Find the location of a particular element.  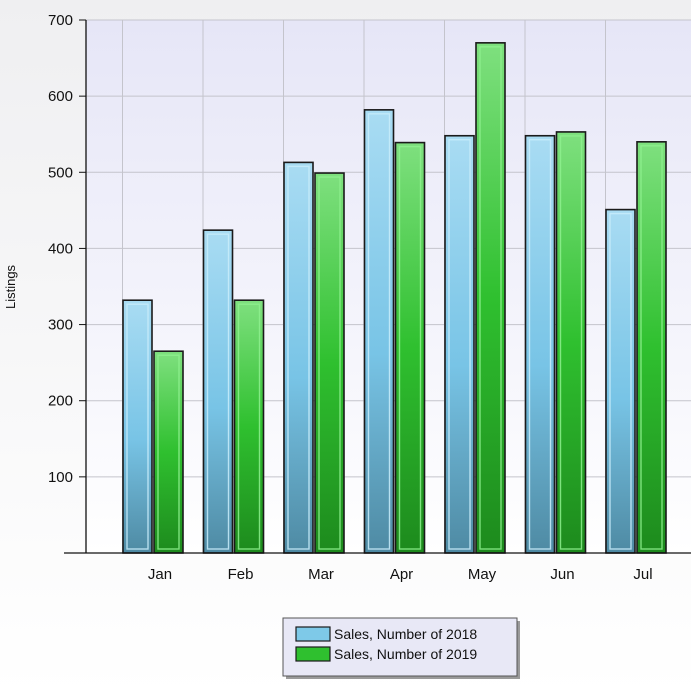

x-tick-label: Apr is located at coordinates (401, 574).